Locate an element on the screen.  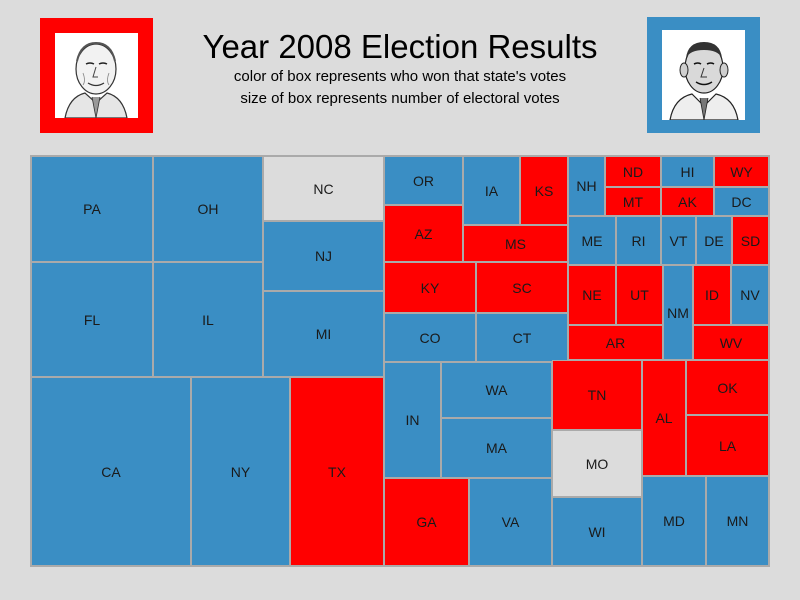
state-tile-ar: AR is located at coordinates (615, 342).